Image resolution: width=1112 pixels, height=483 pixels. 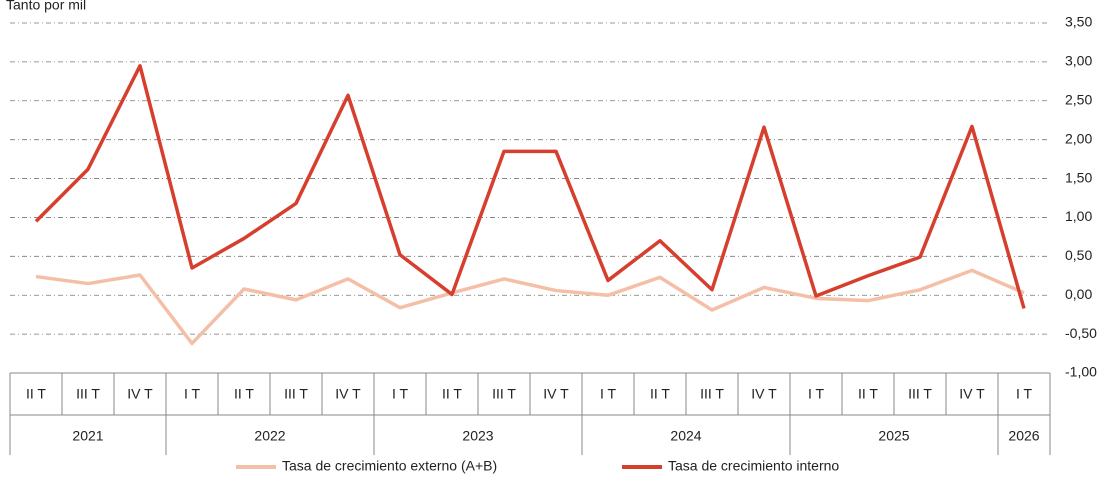 I want to click on y-tick-label: 1,00, so click(x=1078, y=216).